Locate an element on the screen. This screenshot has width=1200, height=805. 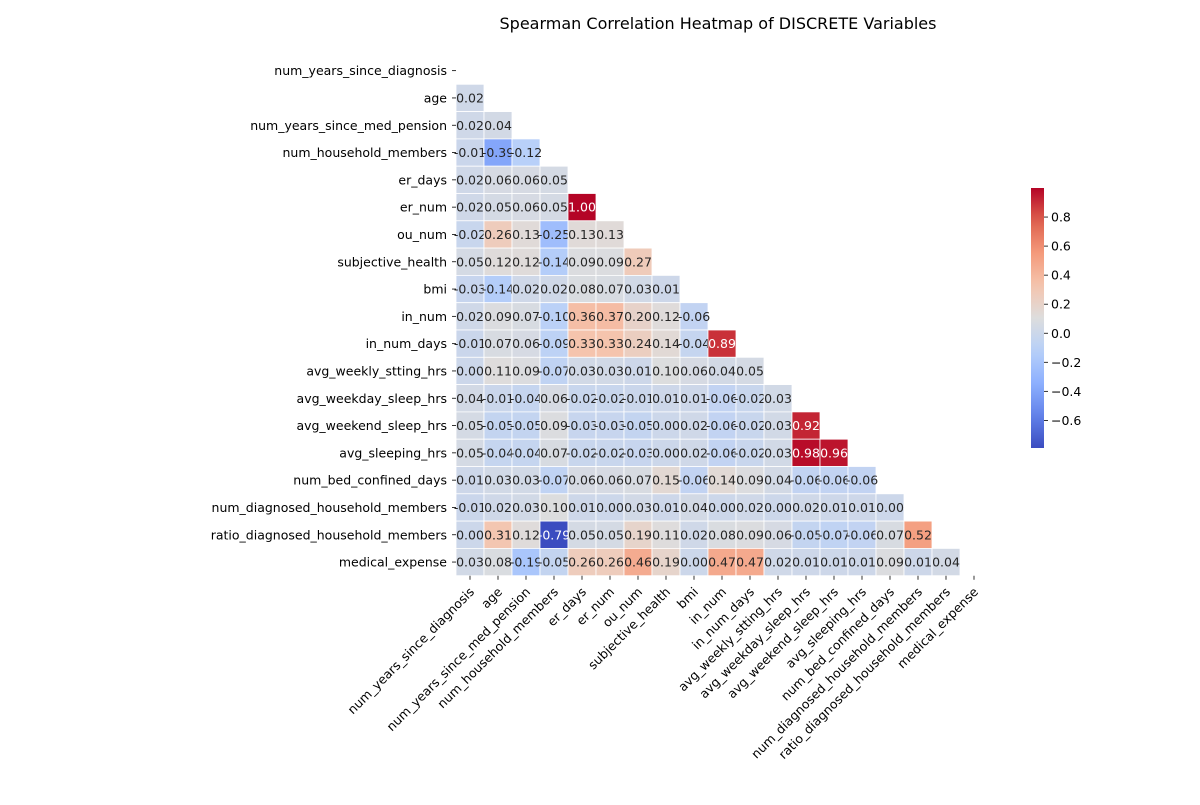
row-label: in_num_days is located at coordinates (406, 343).